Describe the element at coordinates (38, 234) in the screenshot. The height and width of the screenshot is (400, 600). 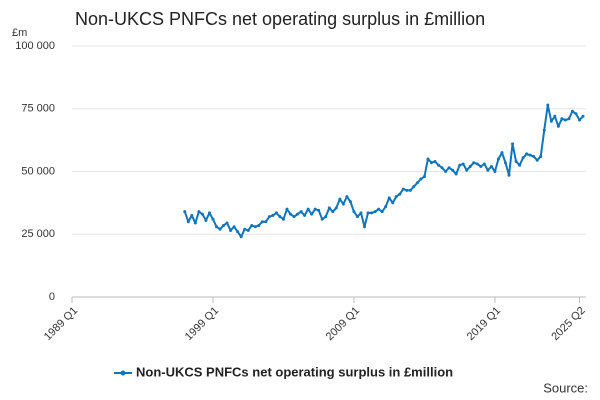
I see `y-tick-label: 25 000` at that location.